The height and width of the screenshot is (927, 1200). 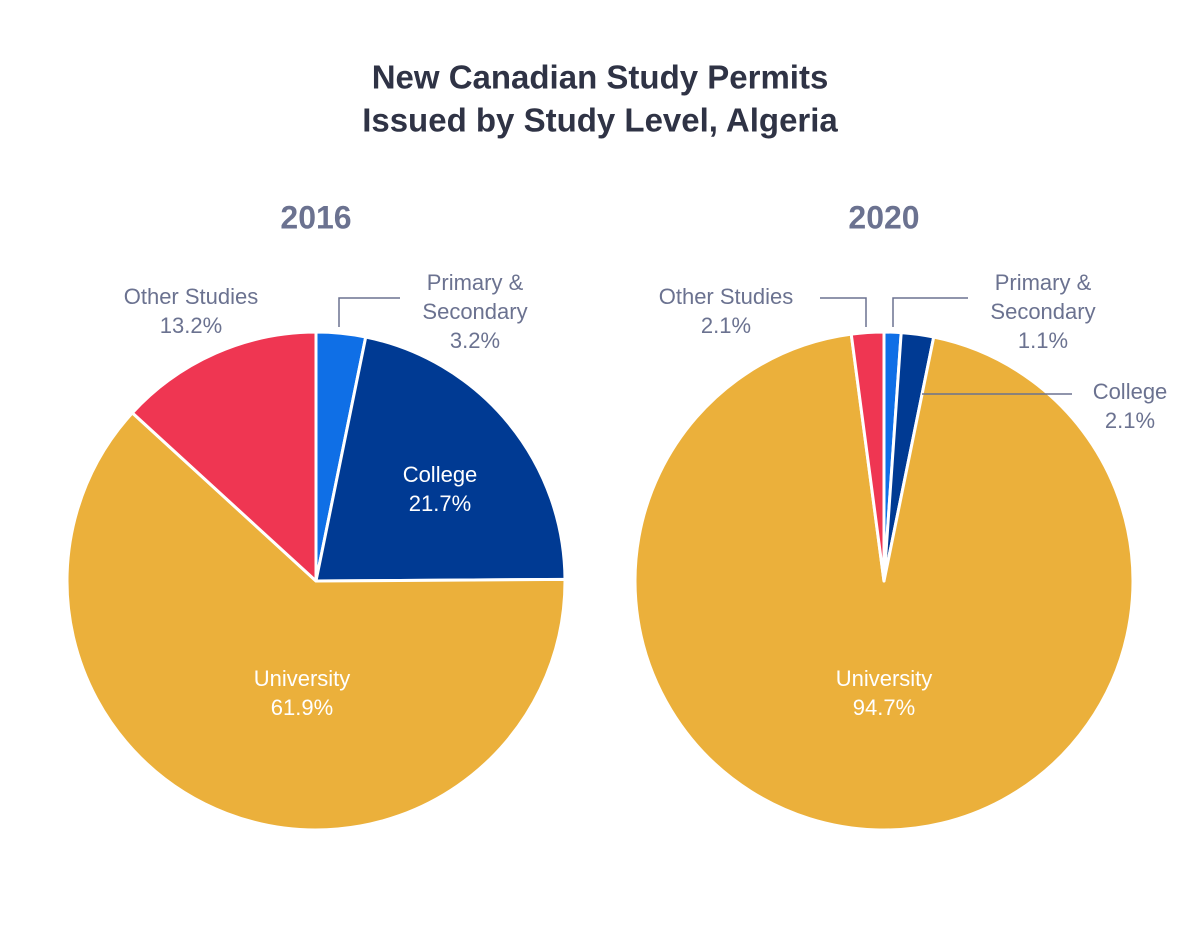 I want to click on slice-label: Other Studies 13.2%, so click(x=191, y=311).